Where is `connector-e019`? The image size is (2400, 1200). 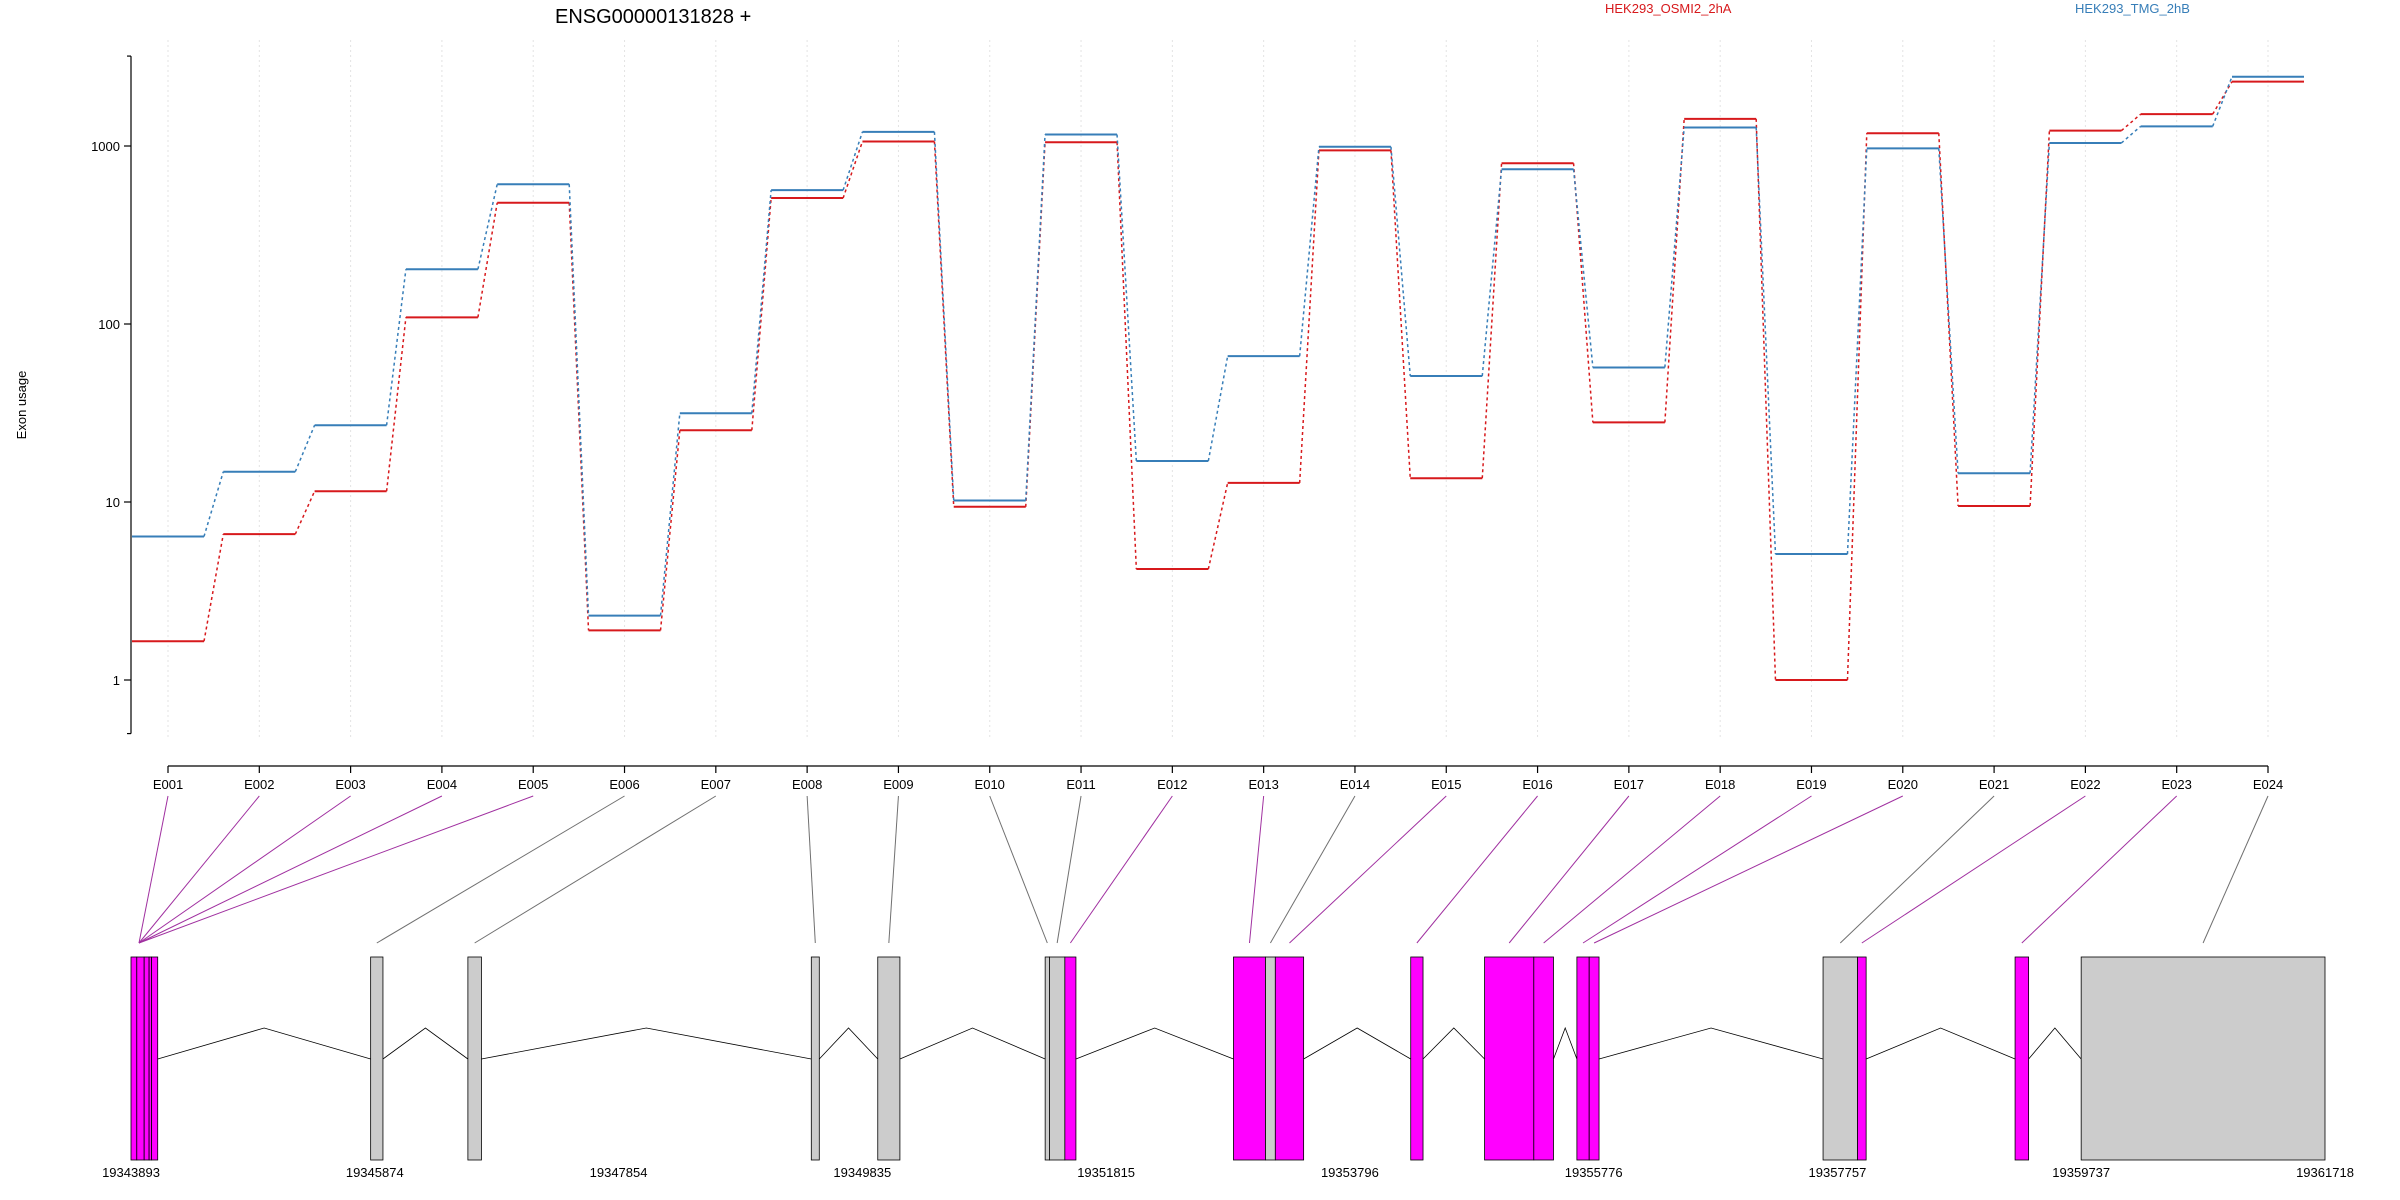 connector-e019 is located at coordinates (1697, 869).